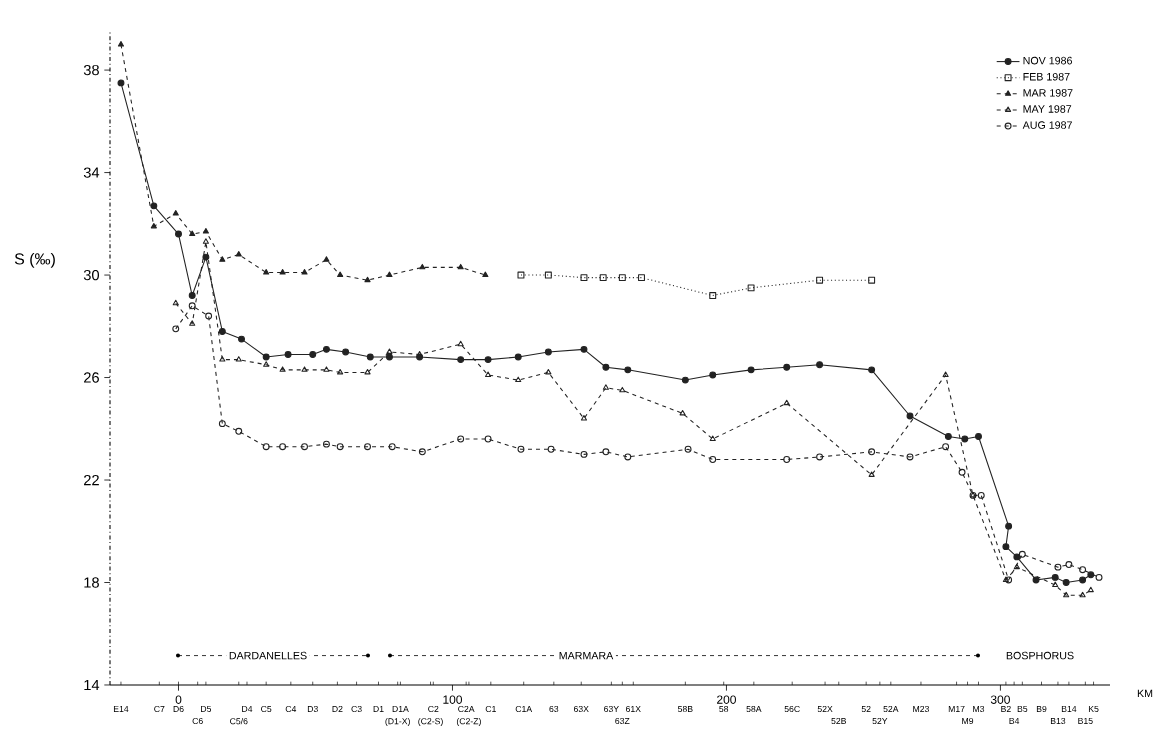  I want to click on text: C2A, so click(466, 709).